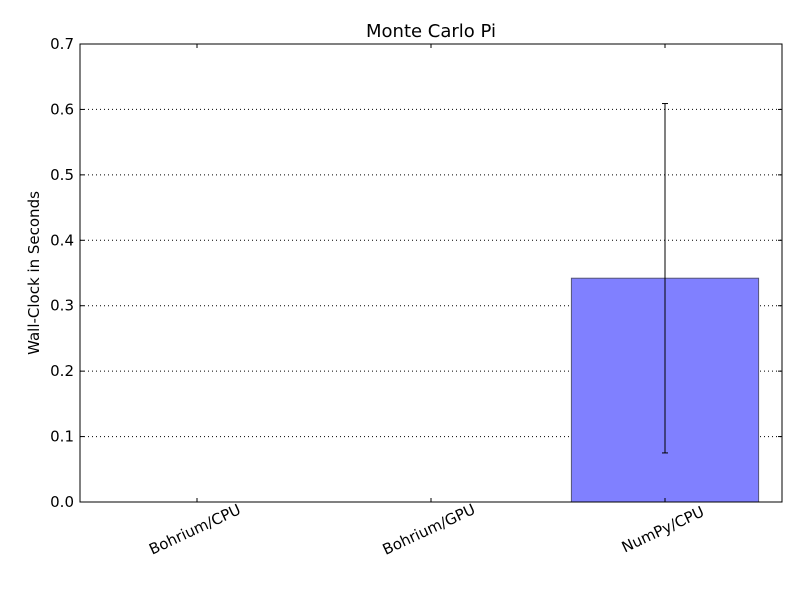 The width and height of the screenshot is (800, 605). What do you see at coordinates (62, 240) in the screenshot?
I see `y-tick-label: 0.4` at bounding box center [62, 240].